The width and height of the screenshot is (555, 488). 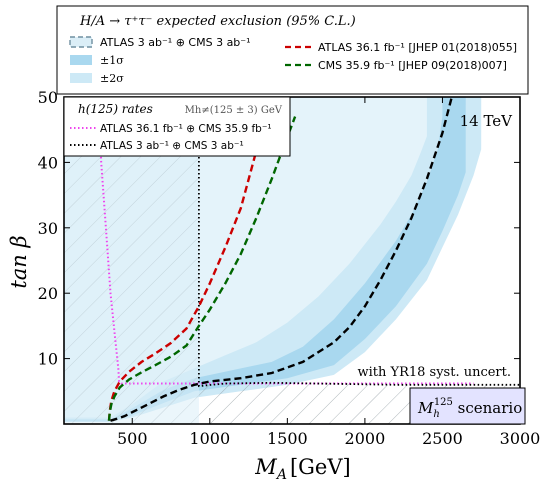 I want to click on scenario-box, so click(x=467, y=406).